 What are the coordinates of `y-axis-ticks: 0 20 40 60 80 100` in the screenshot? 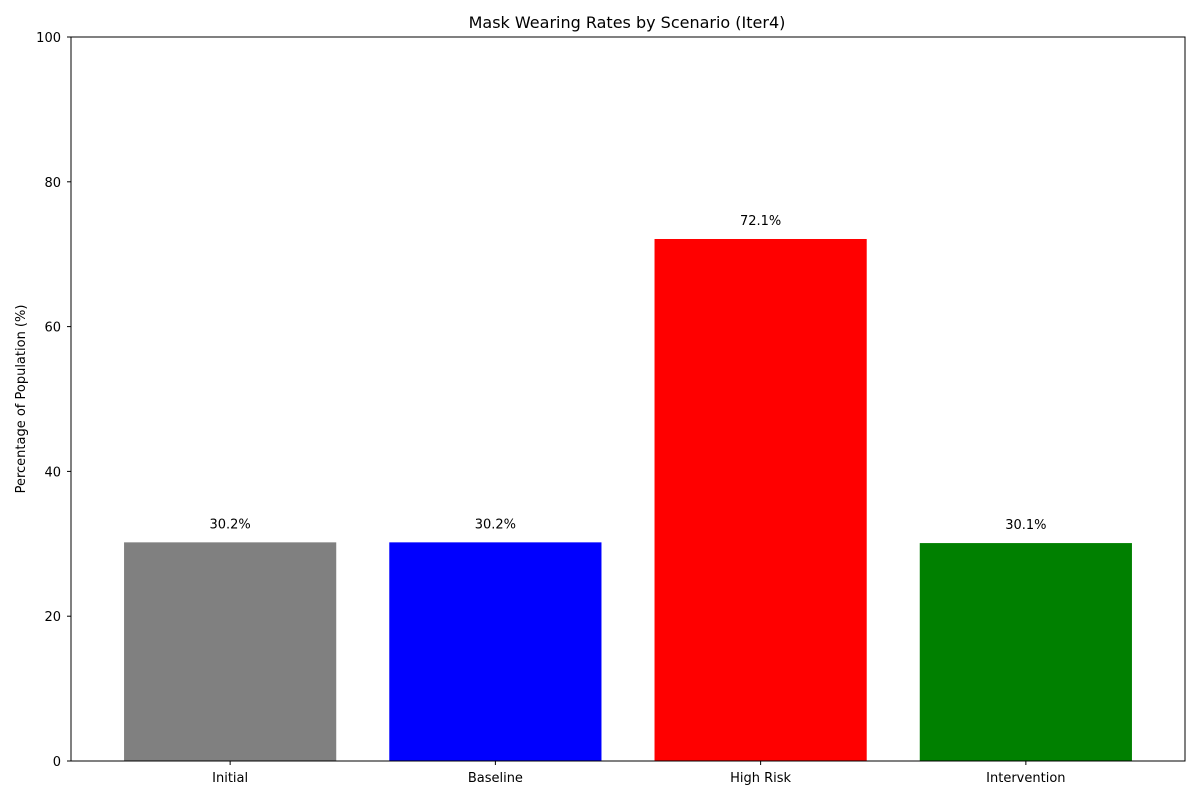 It's located at (53, 400).